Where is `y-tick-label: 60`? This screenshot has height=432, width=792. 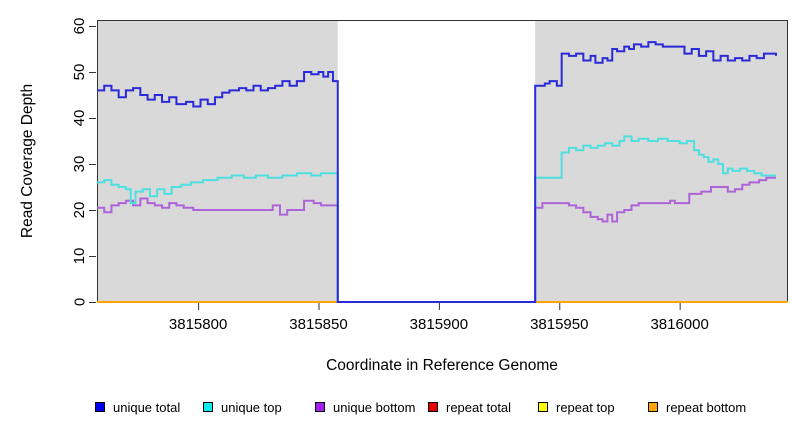 y-tick-label: 60 is located at coordinates (79, 26).